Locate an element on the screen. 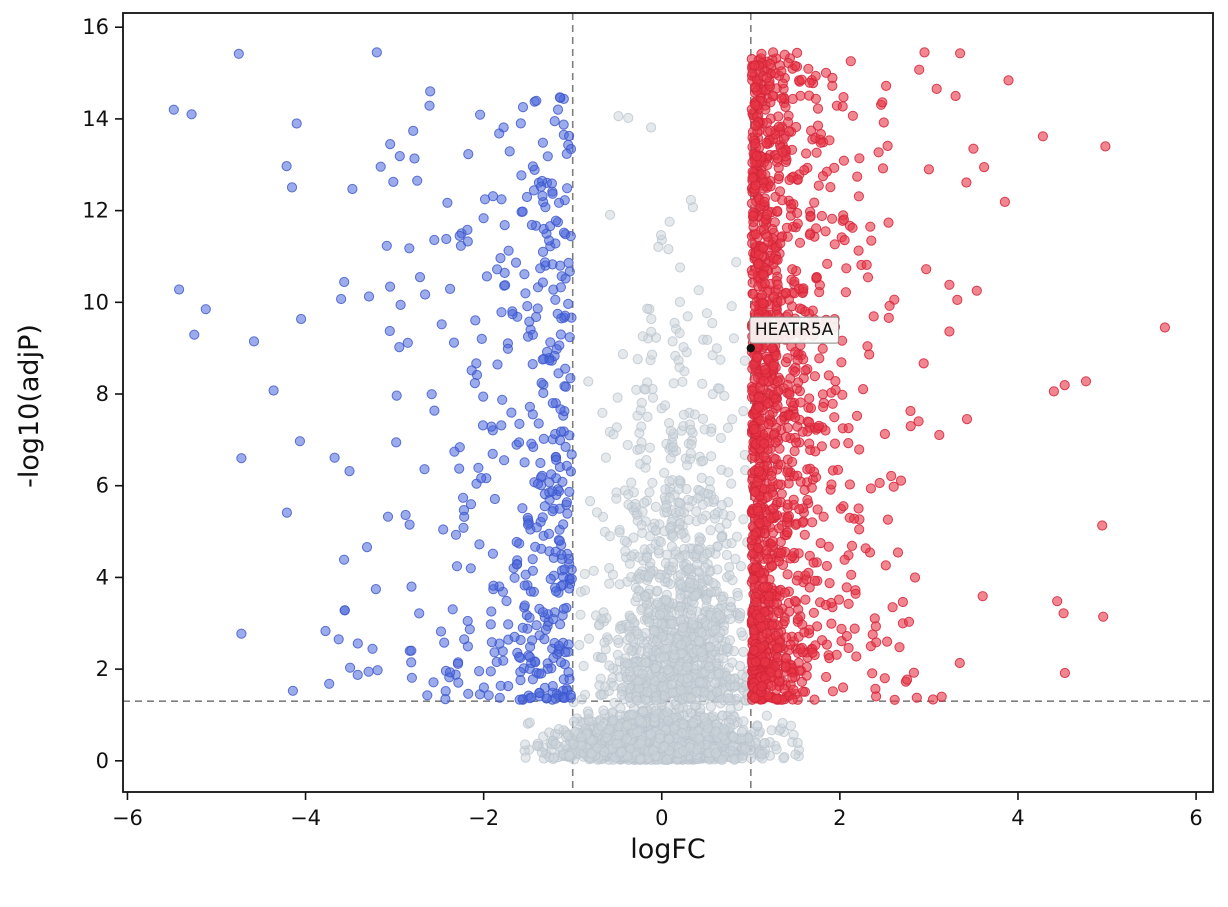 This screenshot has height=907, width=1228. gene-annotation-box is located at coordinates (794, 330).